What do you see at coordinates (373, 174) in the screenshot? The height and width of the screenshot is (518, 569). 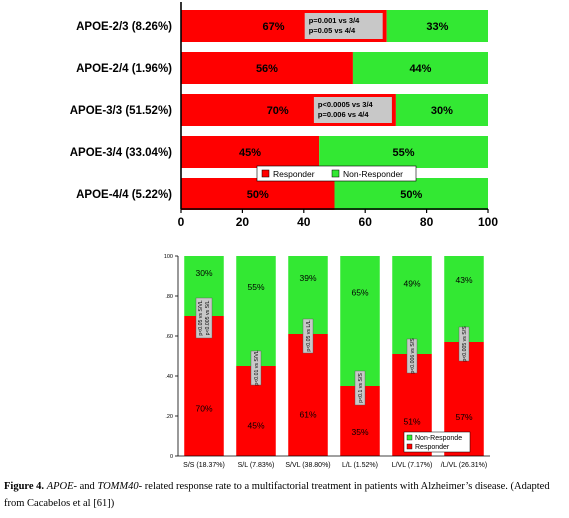 I see `legend-label-non-responder: Non-Responder` at bounding box center [373, 174].